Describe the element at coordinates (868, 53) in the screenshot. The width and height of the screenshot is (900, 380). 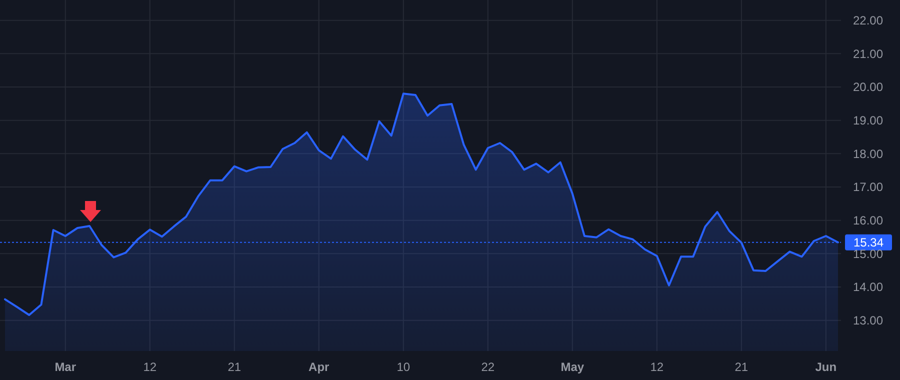
I see `y-tick-label: 21.00` at that location.